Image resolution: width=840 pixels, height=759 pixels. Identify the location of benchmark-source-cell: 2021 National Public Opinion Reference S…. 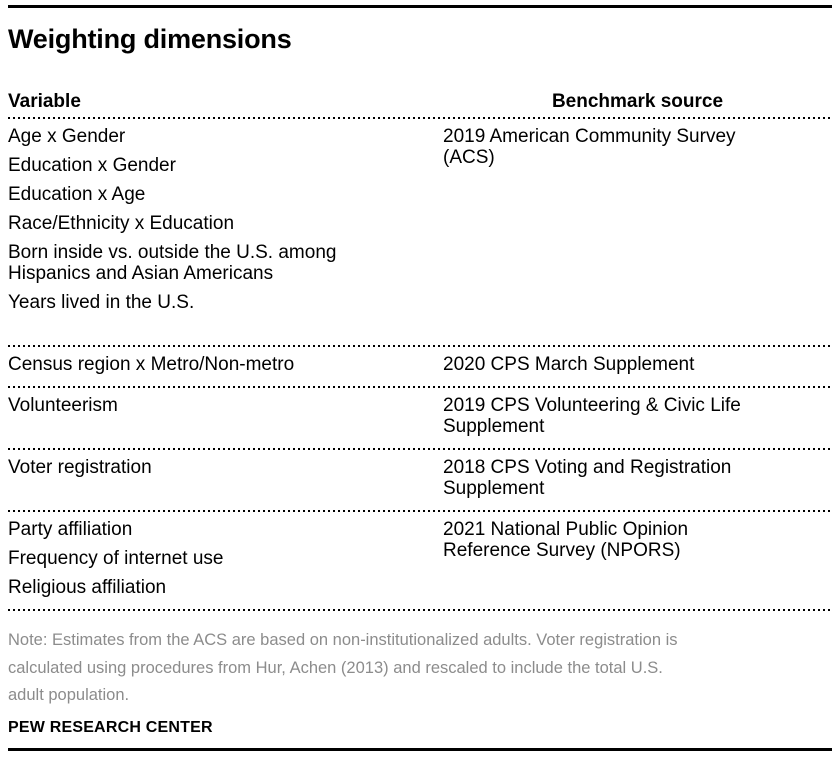
(566, 540).